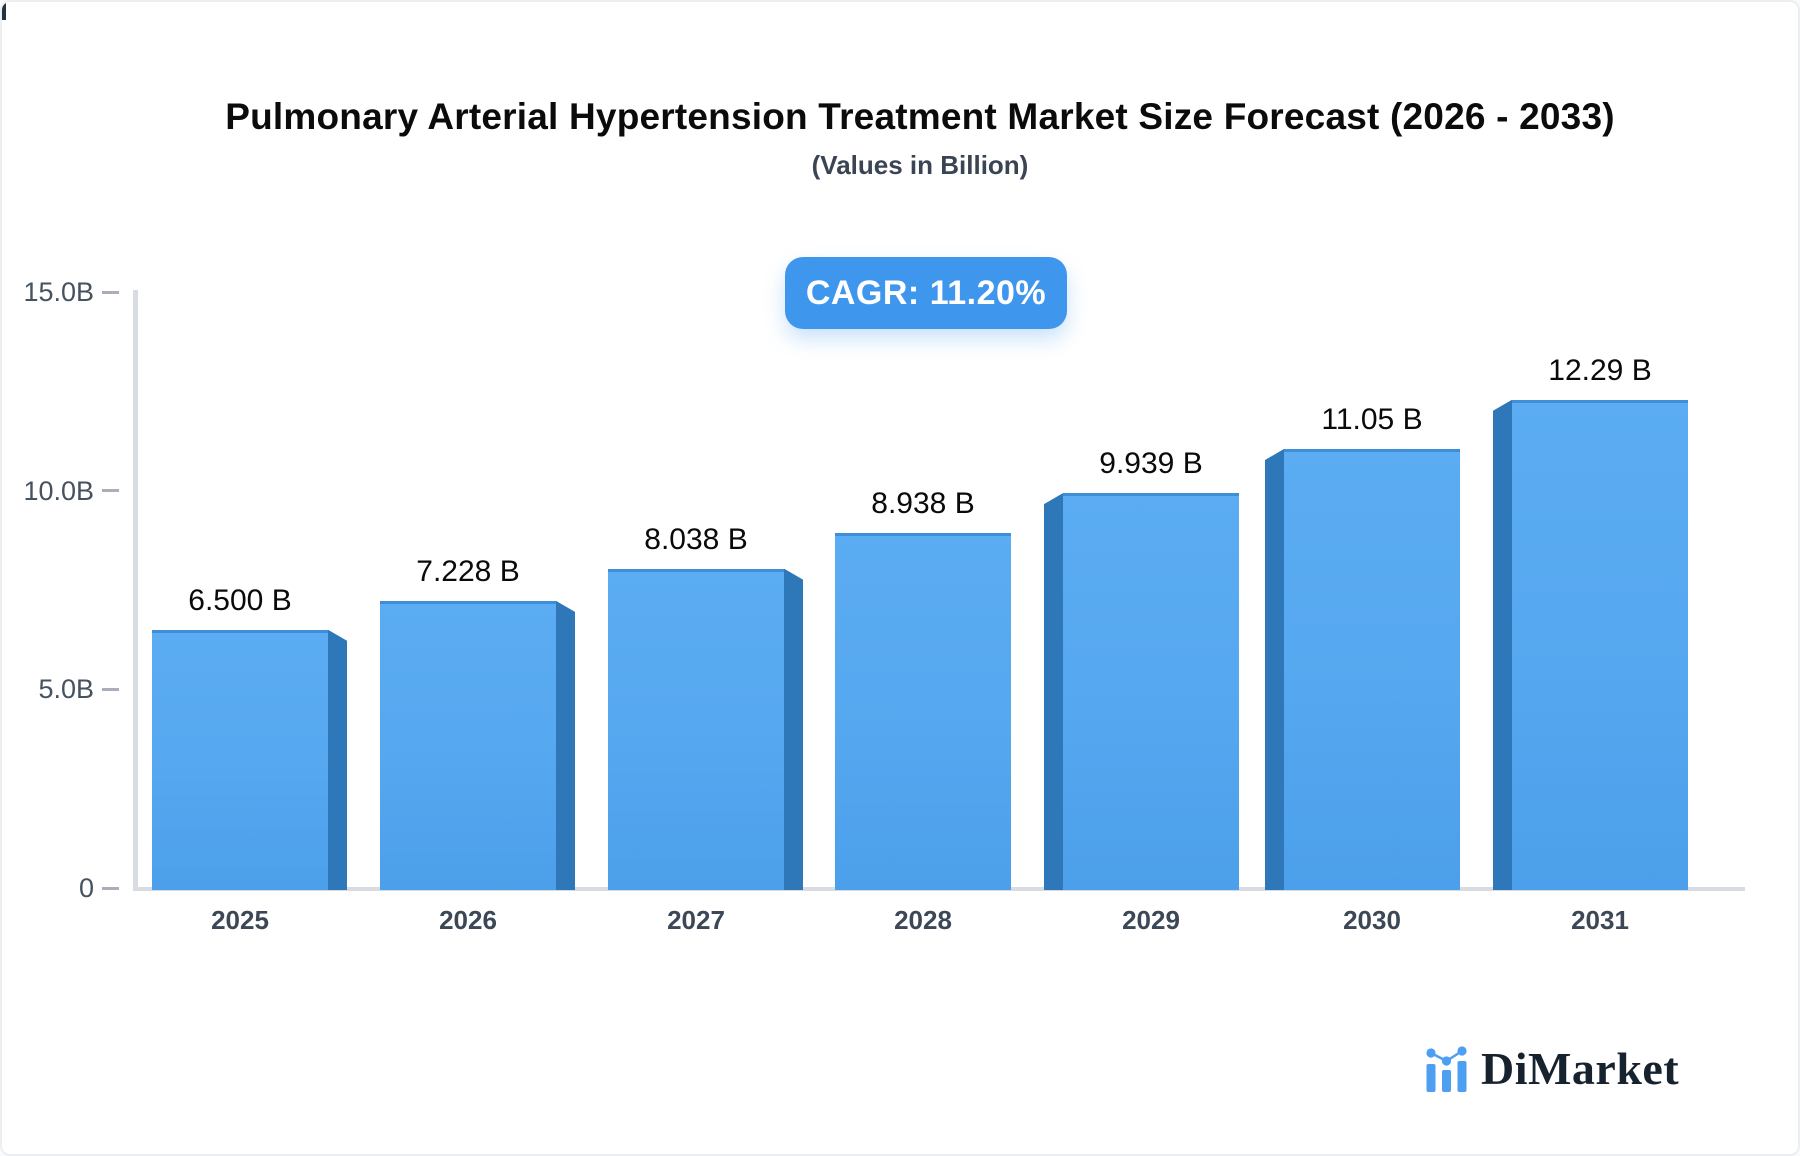  I want to click on cagr-badge: CAGR: 11.20%, so click(926, 293).